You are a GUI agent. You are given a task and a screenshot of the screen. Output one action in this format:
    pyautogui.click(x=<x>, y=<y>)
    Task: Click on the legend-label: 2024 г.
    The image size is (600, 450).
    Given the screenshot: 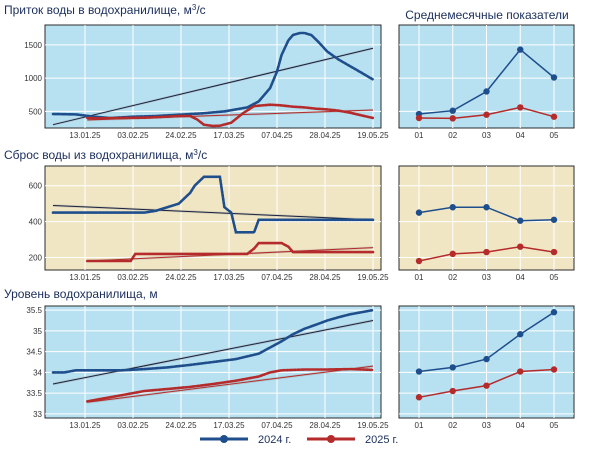 What is the action you would take?
    pyautogui.click(x=274, y=440)
    